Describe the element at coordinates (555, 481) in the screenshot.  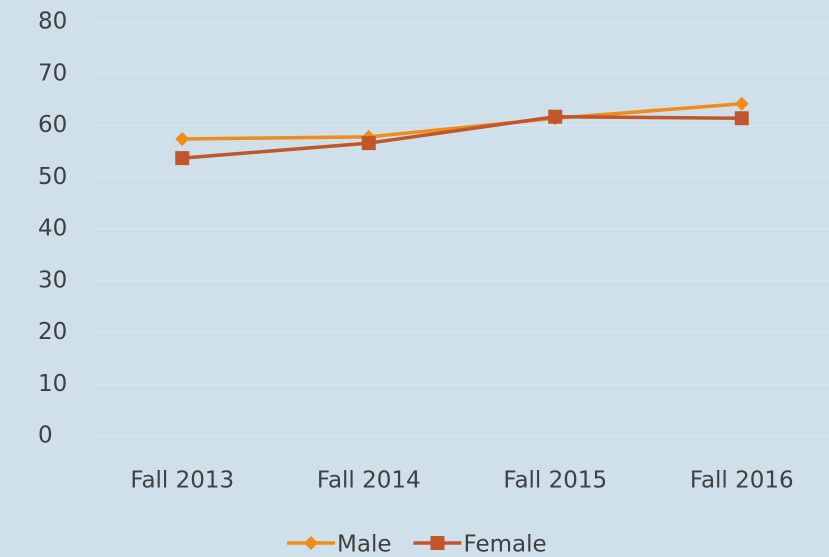
I see `x-tick-label: Fall 2015` at that location.